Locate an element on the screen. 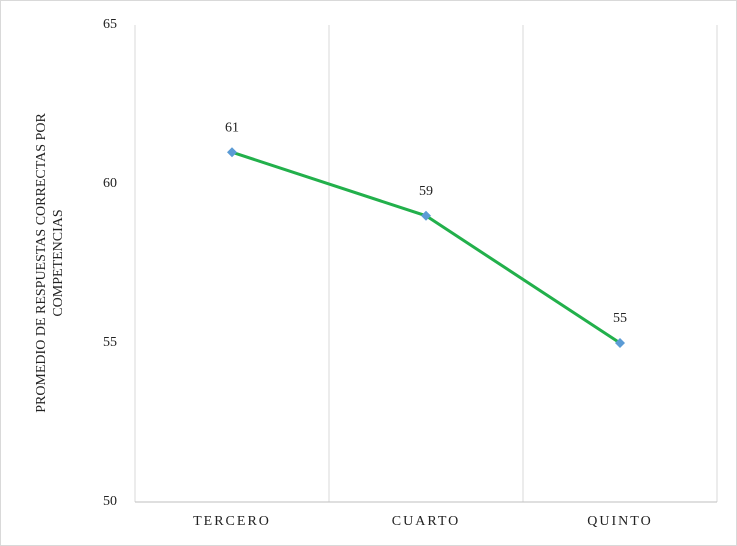 This screenshot has height=546, width=737. y-tick-label: 50 is located at coordinates (110, 501).